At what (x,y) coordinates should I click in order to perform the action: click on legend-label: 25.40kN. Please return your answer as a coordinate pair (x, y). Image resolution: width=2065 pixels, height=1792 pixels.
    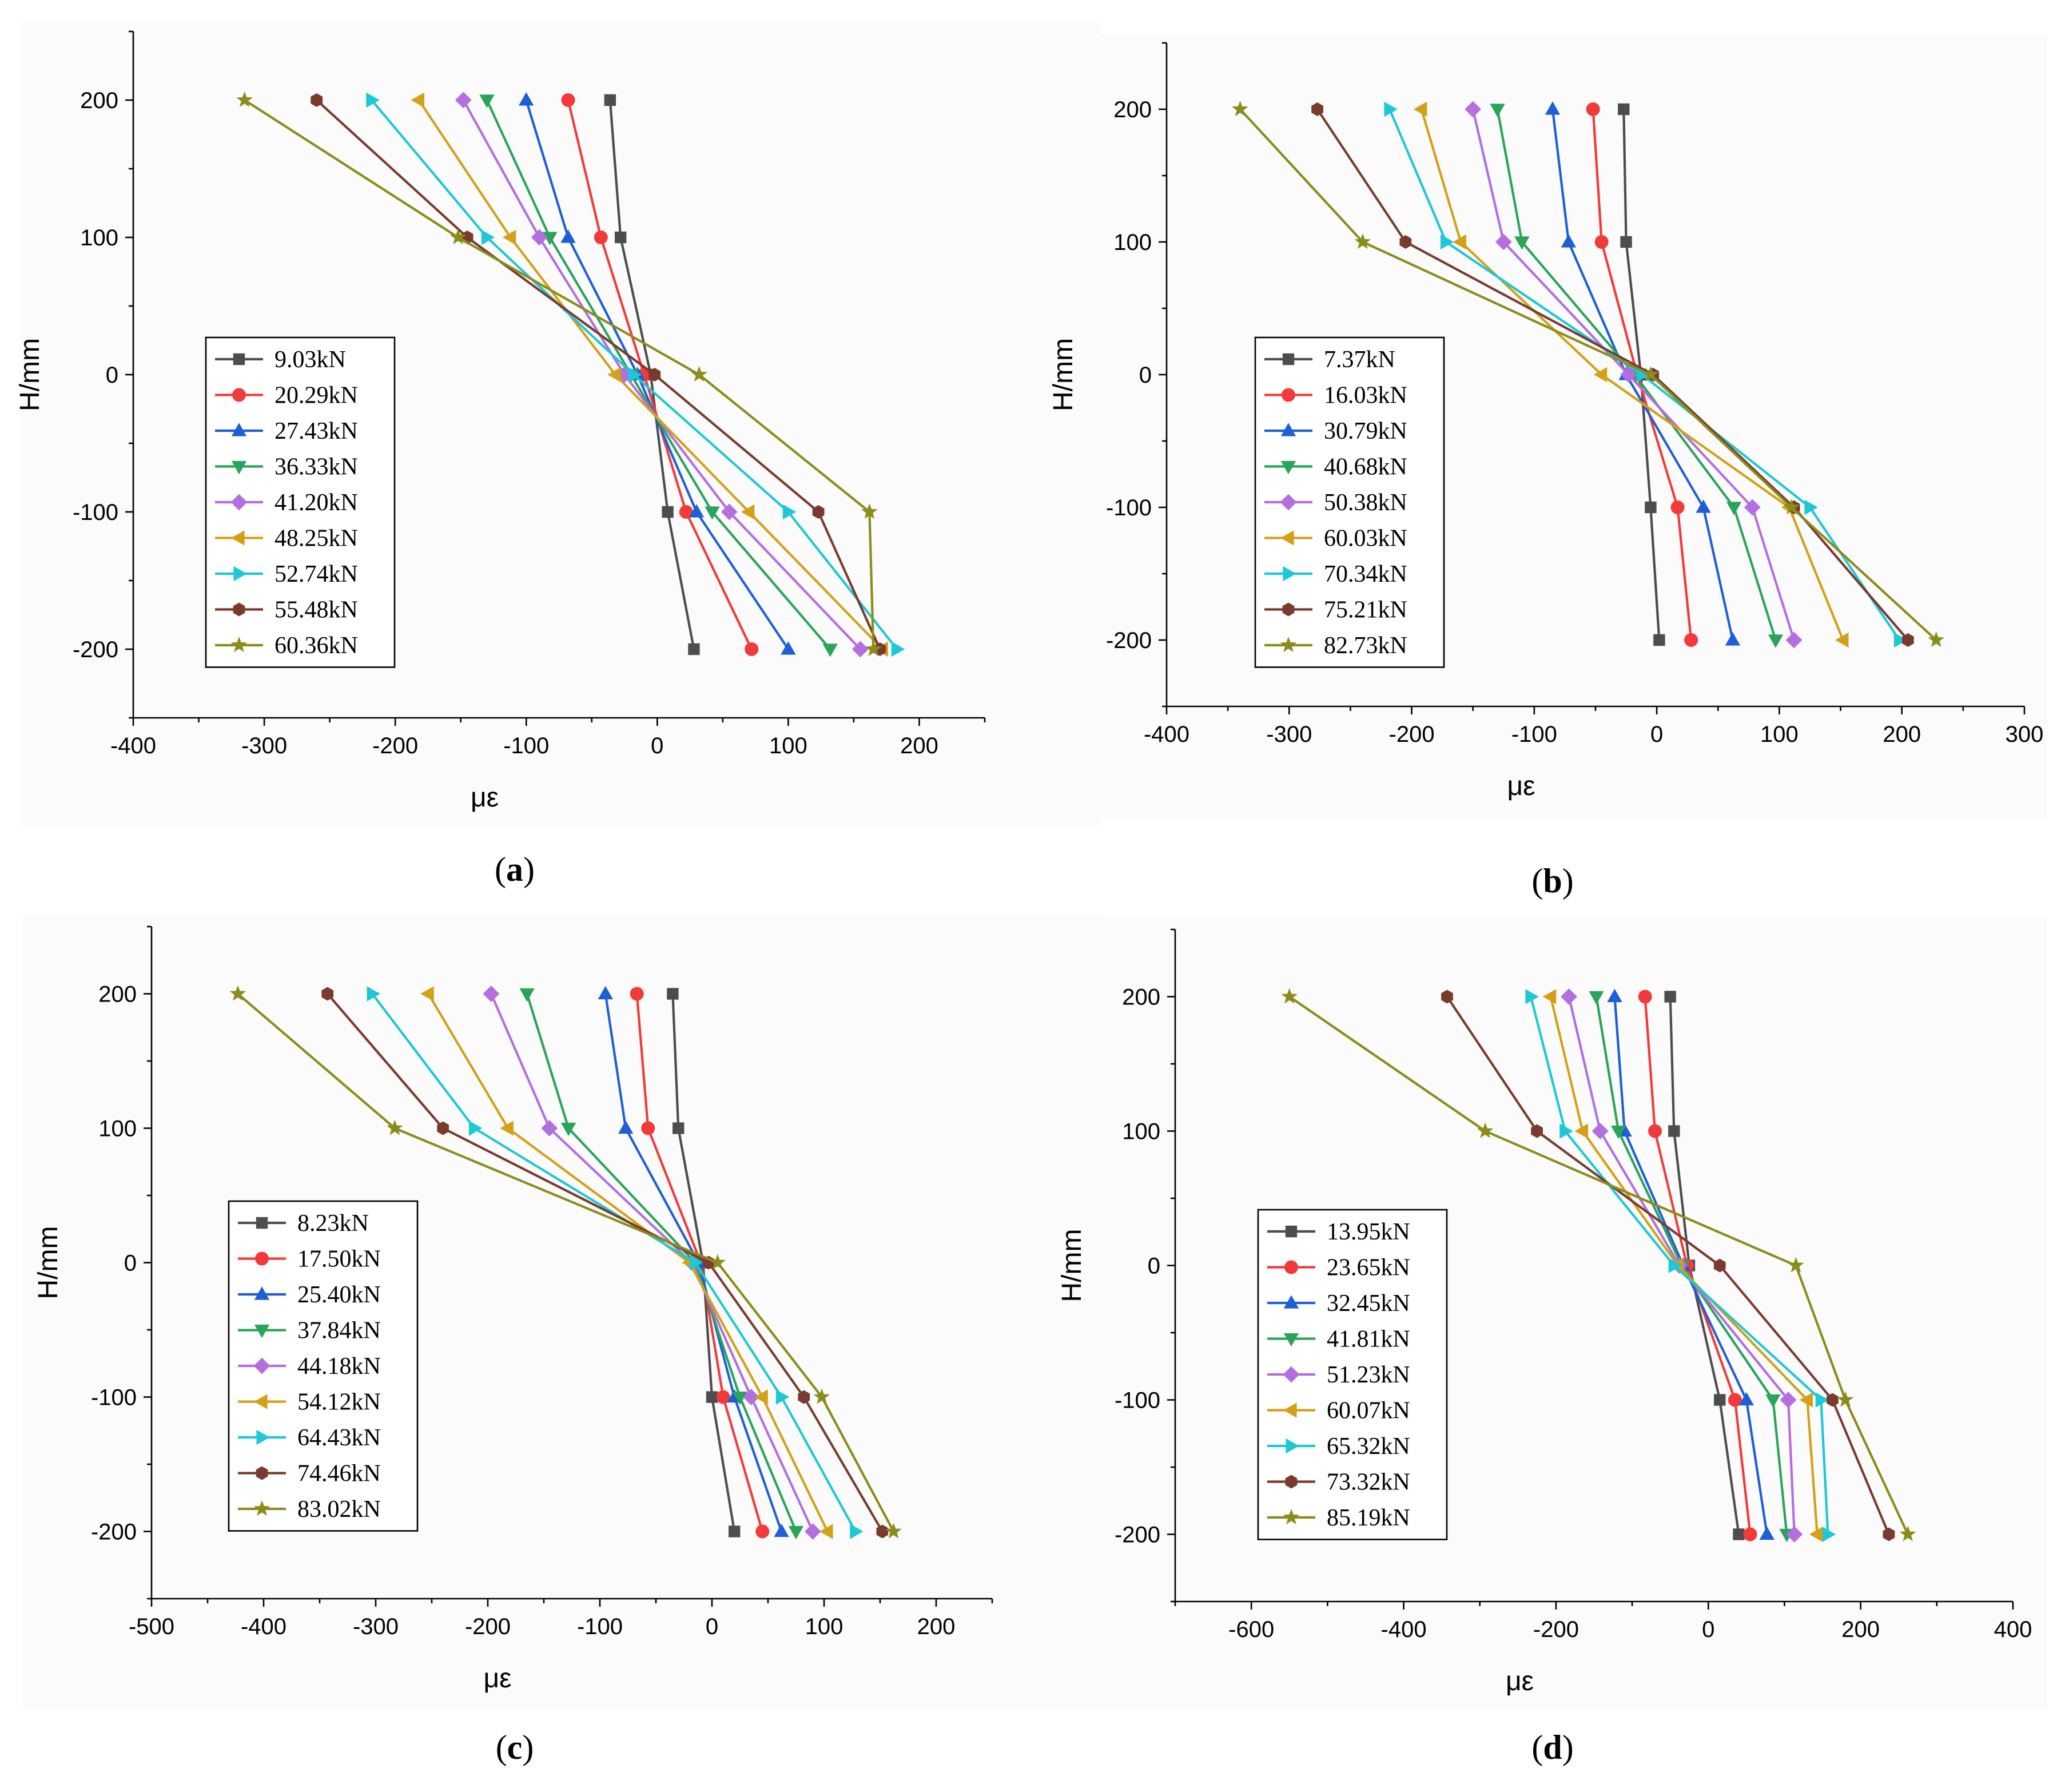
    Looking at the image, I should click on (339, 1295).